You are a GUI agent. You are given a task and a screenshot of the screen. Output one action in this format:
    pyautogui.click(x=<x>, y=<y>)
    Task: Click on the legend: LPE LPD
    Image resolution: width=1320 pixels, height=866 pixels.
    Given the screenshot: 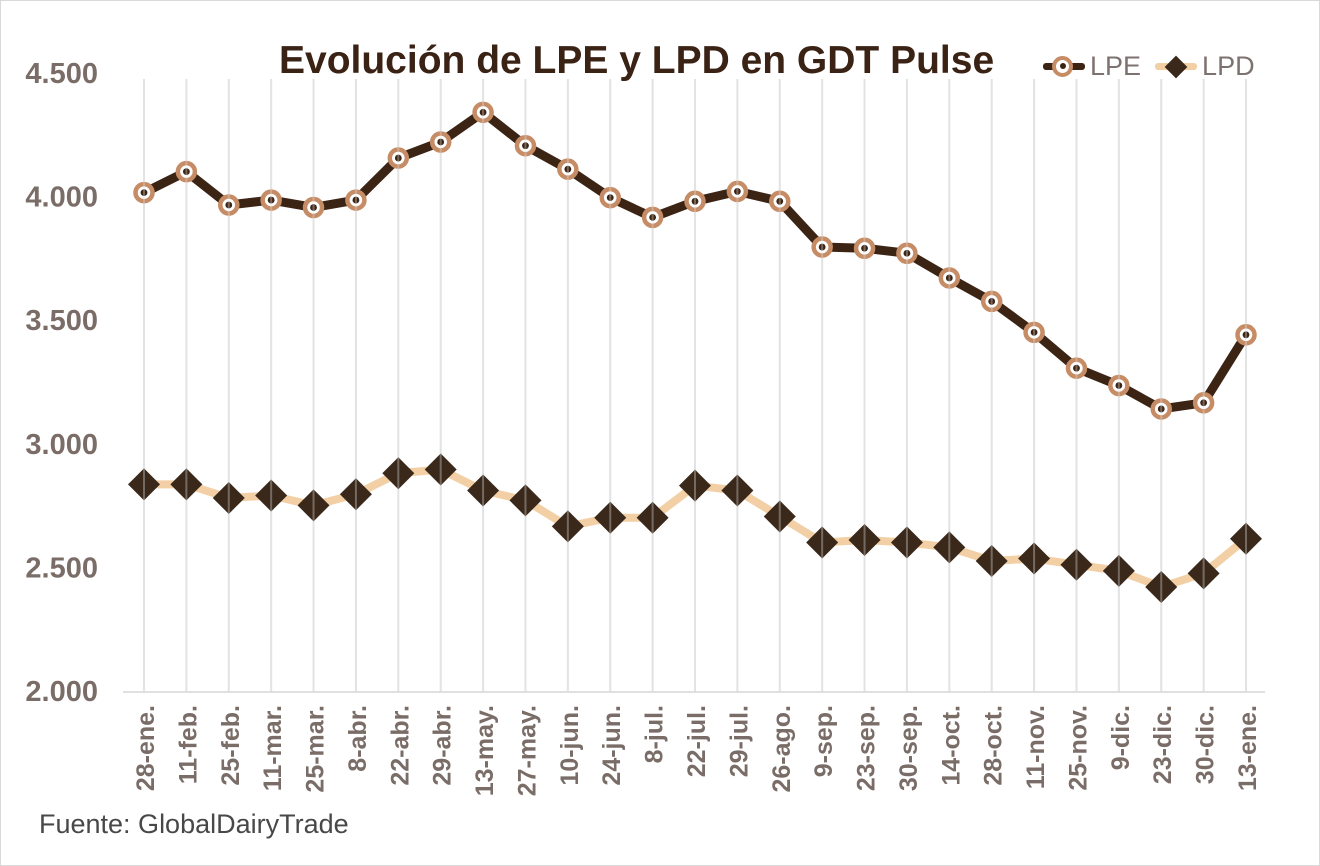 What is the action you would take?
    pyautogui.click(x=1149, y=66)
    